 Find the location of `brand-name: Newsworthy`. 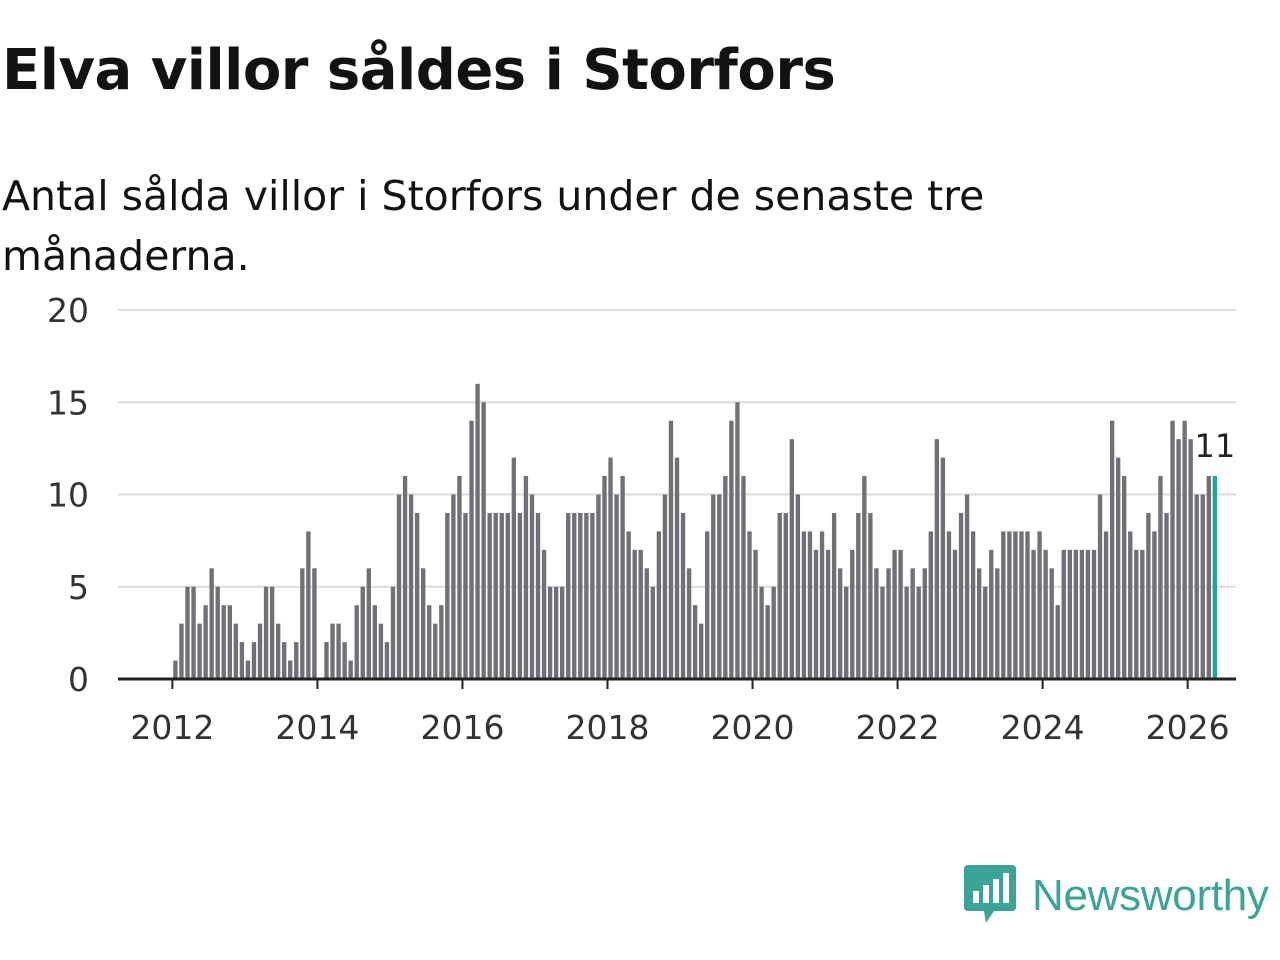

brand-name: Newsworthy is located at coordinates (1150, 895).